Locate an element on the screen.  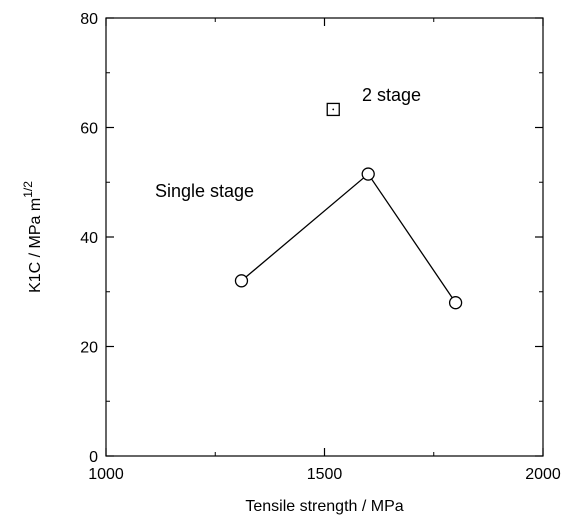
x-axis-title: Tensile strength / MPa is located at coordinates (324, 506).